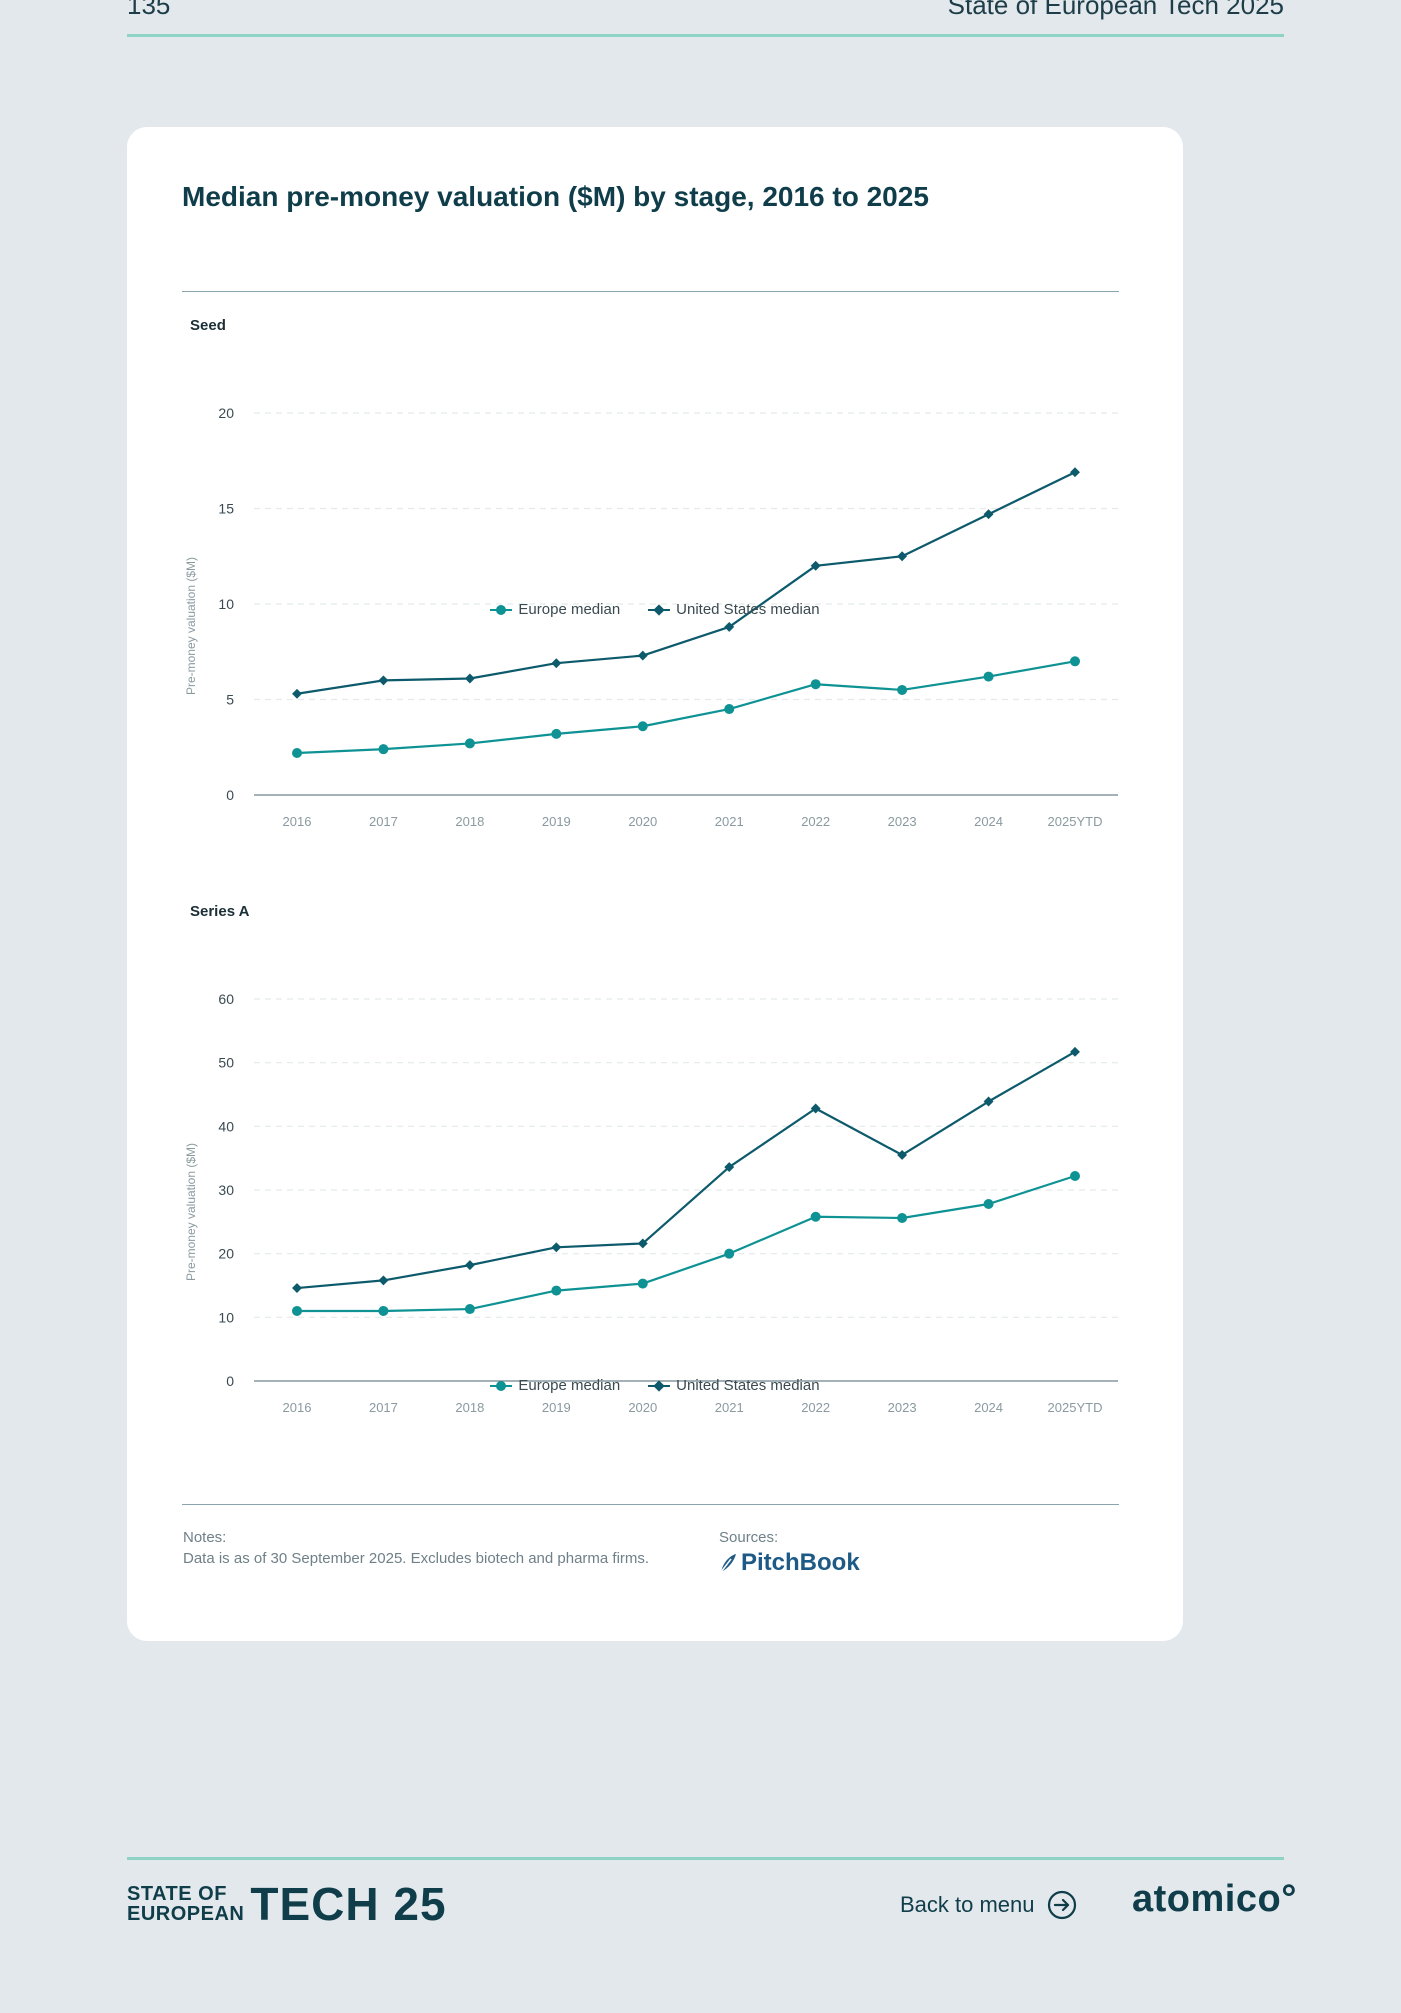 This screenshot has height=2013, width=1401. I want to click on series-a-legend-us: United States median, so click(734, 1385).